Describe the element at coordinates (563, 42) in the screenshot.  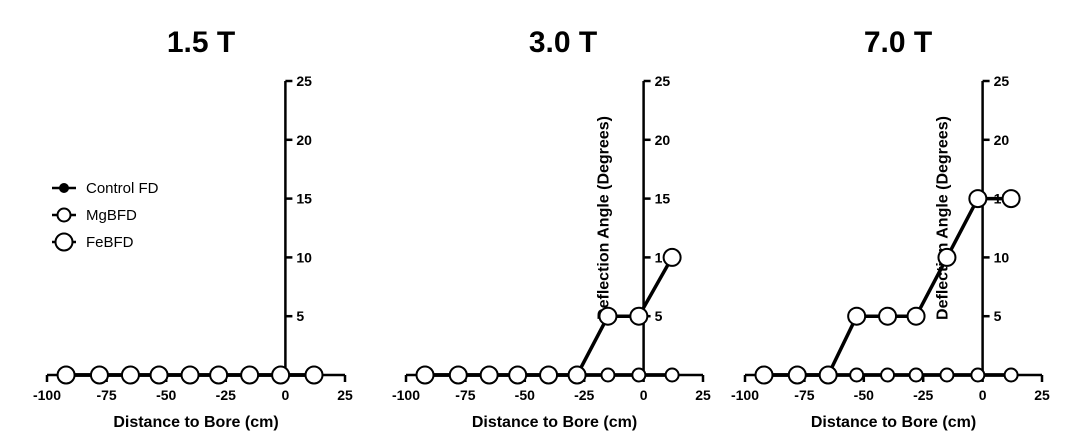
I see `chart-title: 3.0 T` at that location.